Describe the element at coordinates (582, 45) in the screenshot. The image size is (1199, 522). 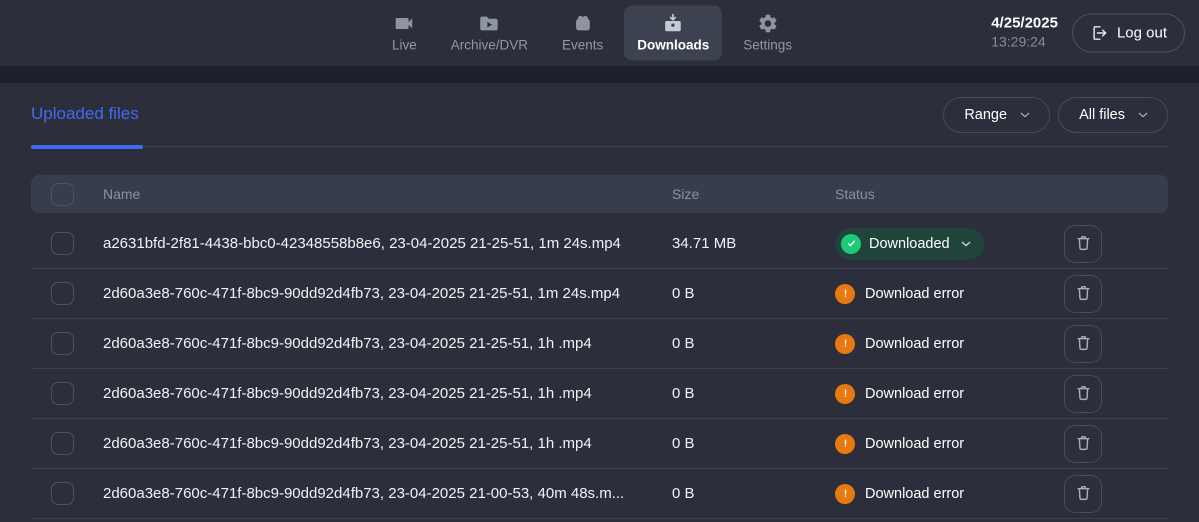
I see `nav-tab-label: Events` at that location.